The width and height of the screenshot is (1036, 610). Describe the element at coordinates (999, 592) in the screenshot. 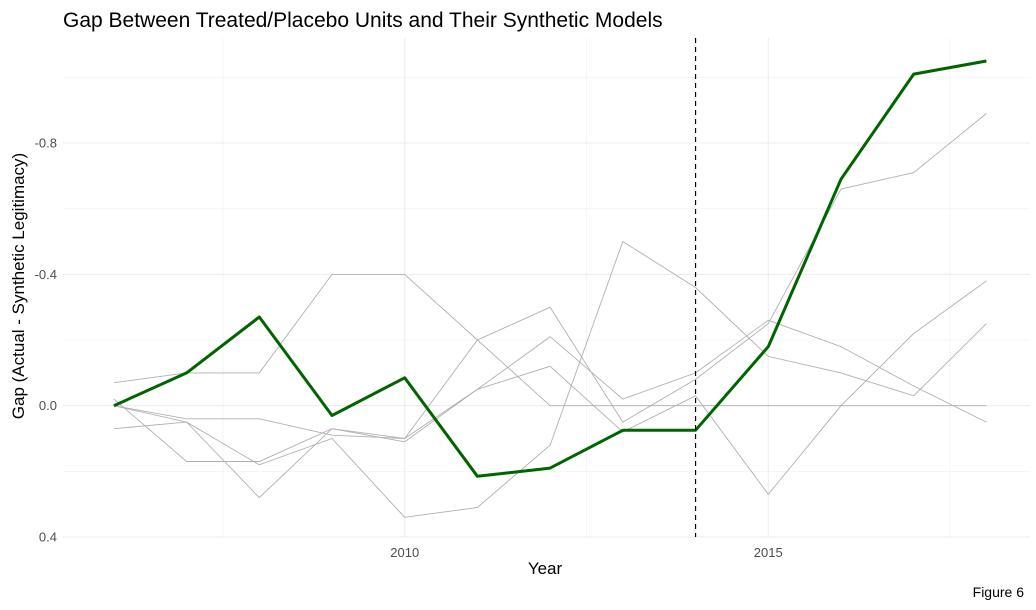

I see `figure-caption: Figure 6` at that location.